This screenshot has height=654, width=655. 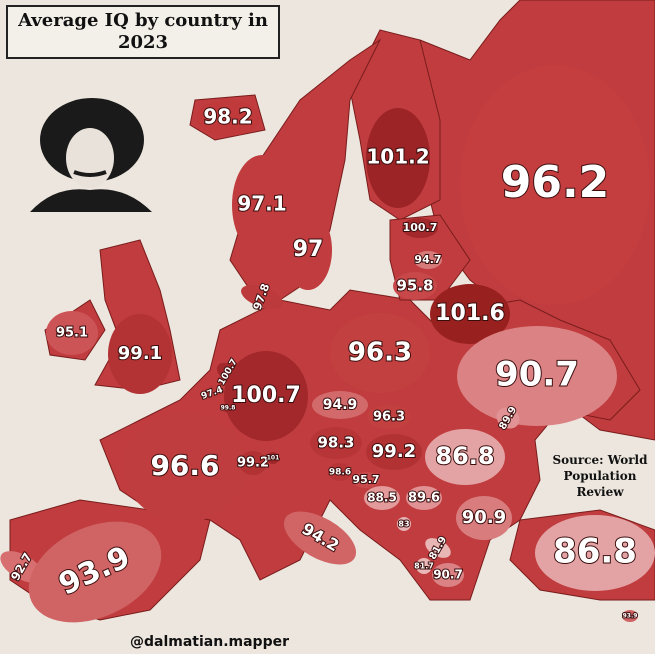 I want to click on title: Average IQ by country in 2023, so click(x=143, y=32).